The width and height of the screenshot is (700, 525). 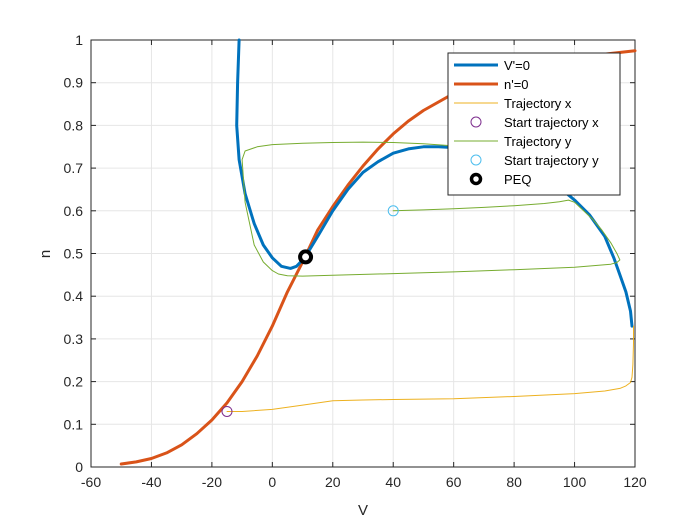 I want to click on legend-label: Start trajectory y, so click(x=551, y=160).